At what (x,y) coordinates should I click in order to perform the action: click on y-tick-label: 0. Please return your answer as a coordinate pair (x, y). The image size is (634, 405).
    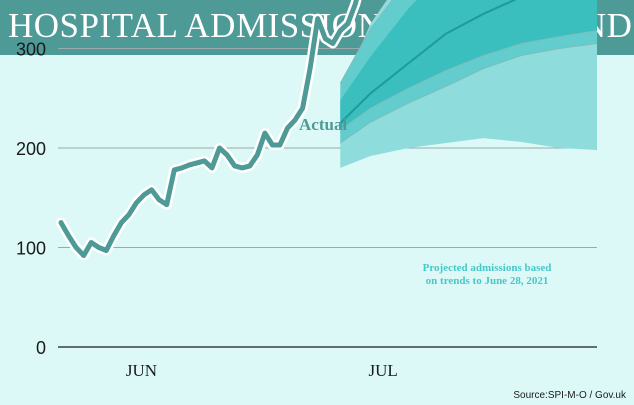
    Looking at the image, I should click on (41, 348).